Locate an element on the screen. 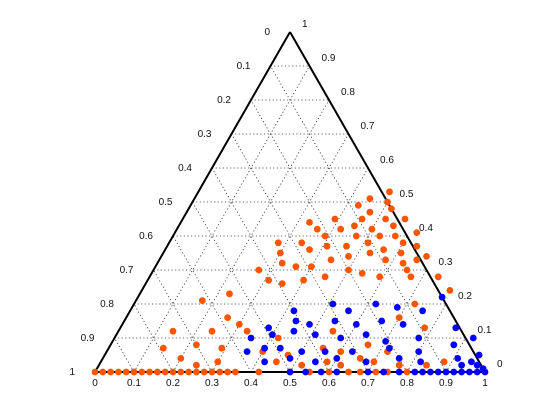 Image resolution: width=560 pixels, height=420 pixels. right-tick-label: 0.2 is located at coordinates (465, 296).